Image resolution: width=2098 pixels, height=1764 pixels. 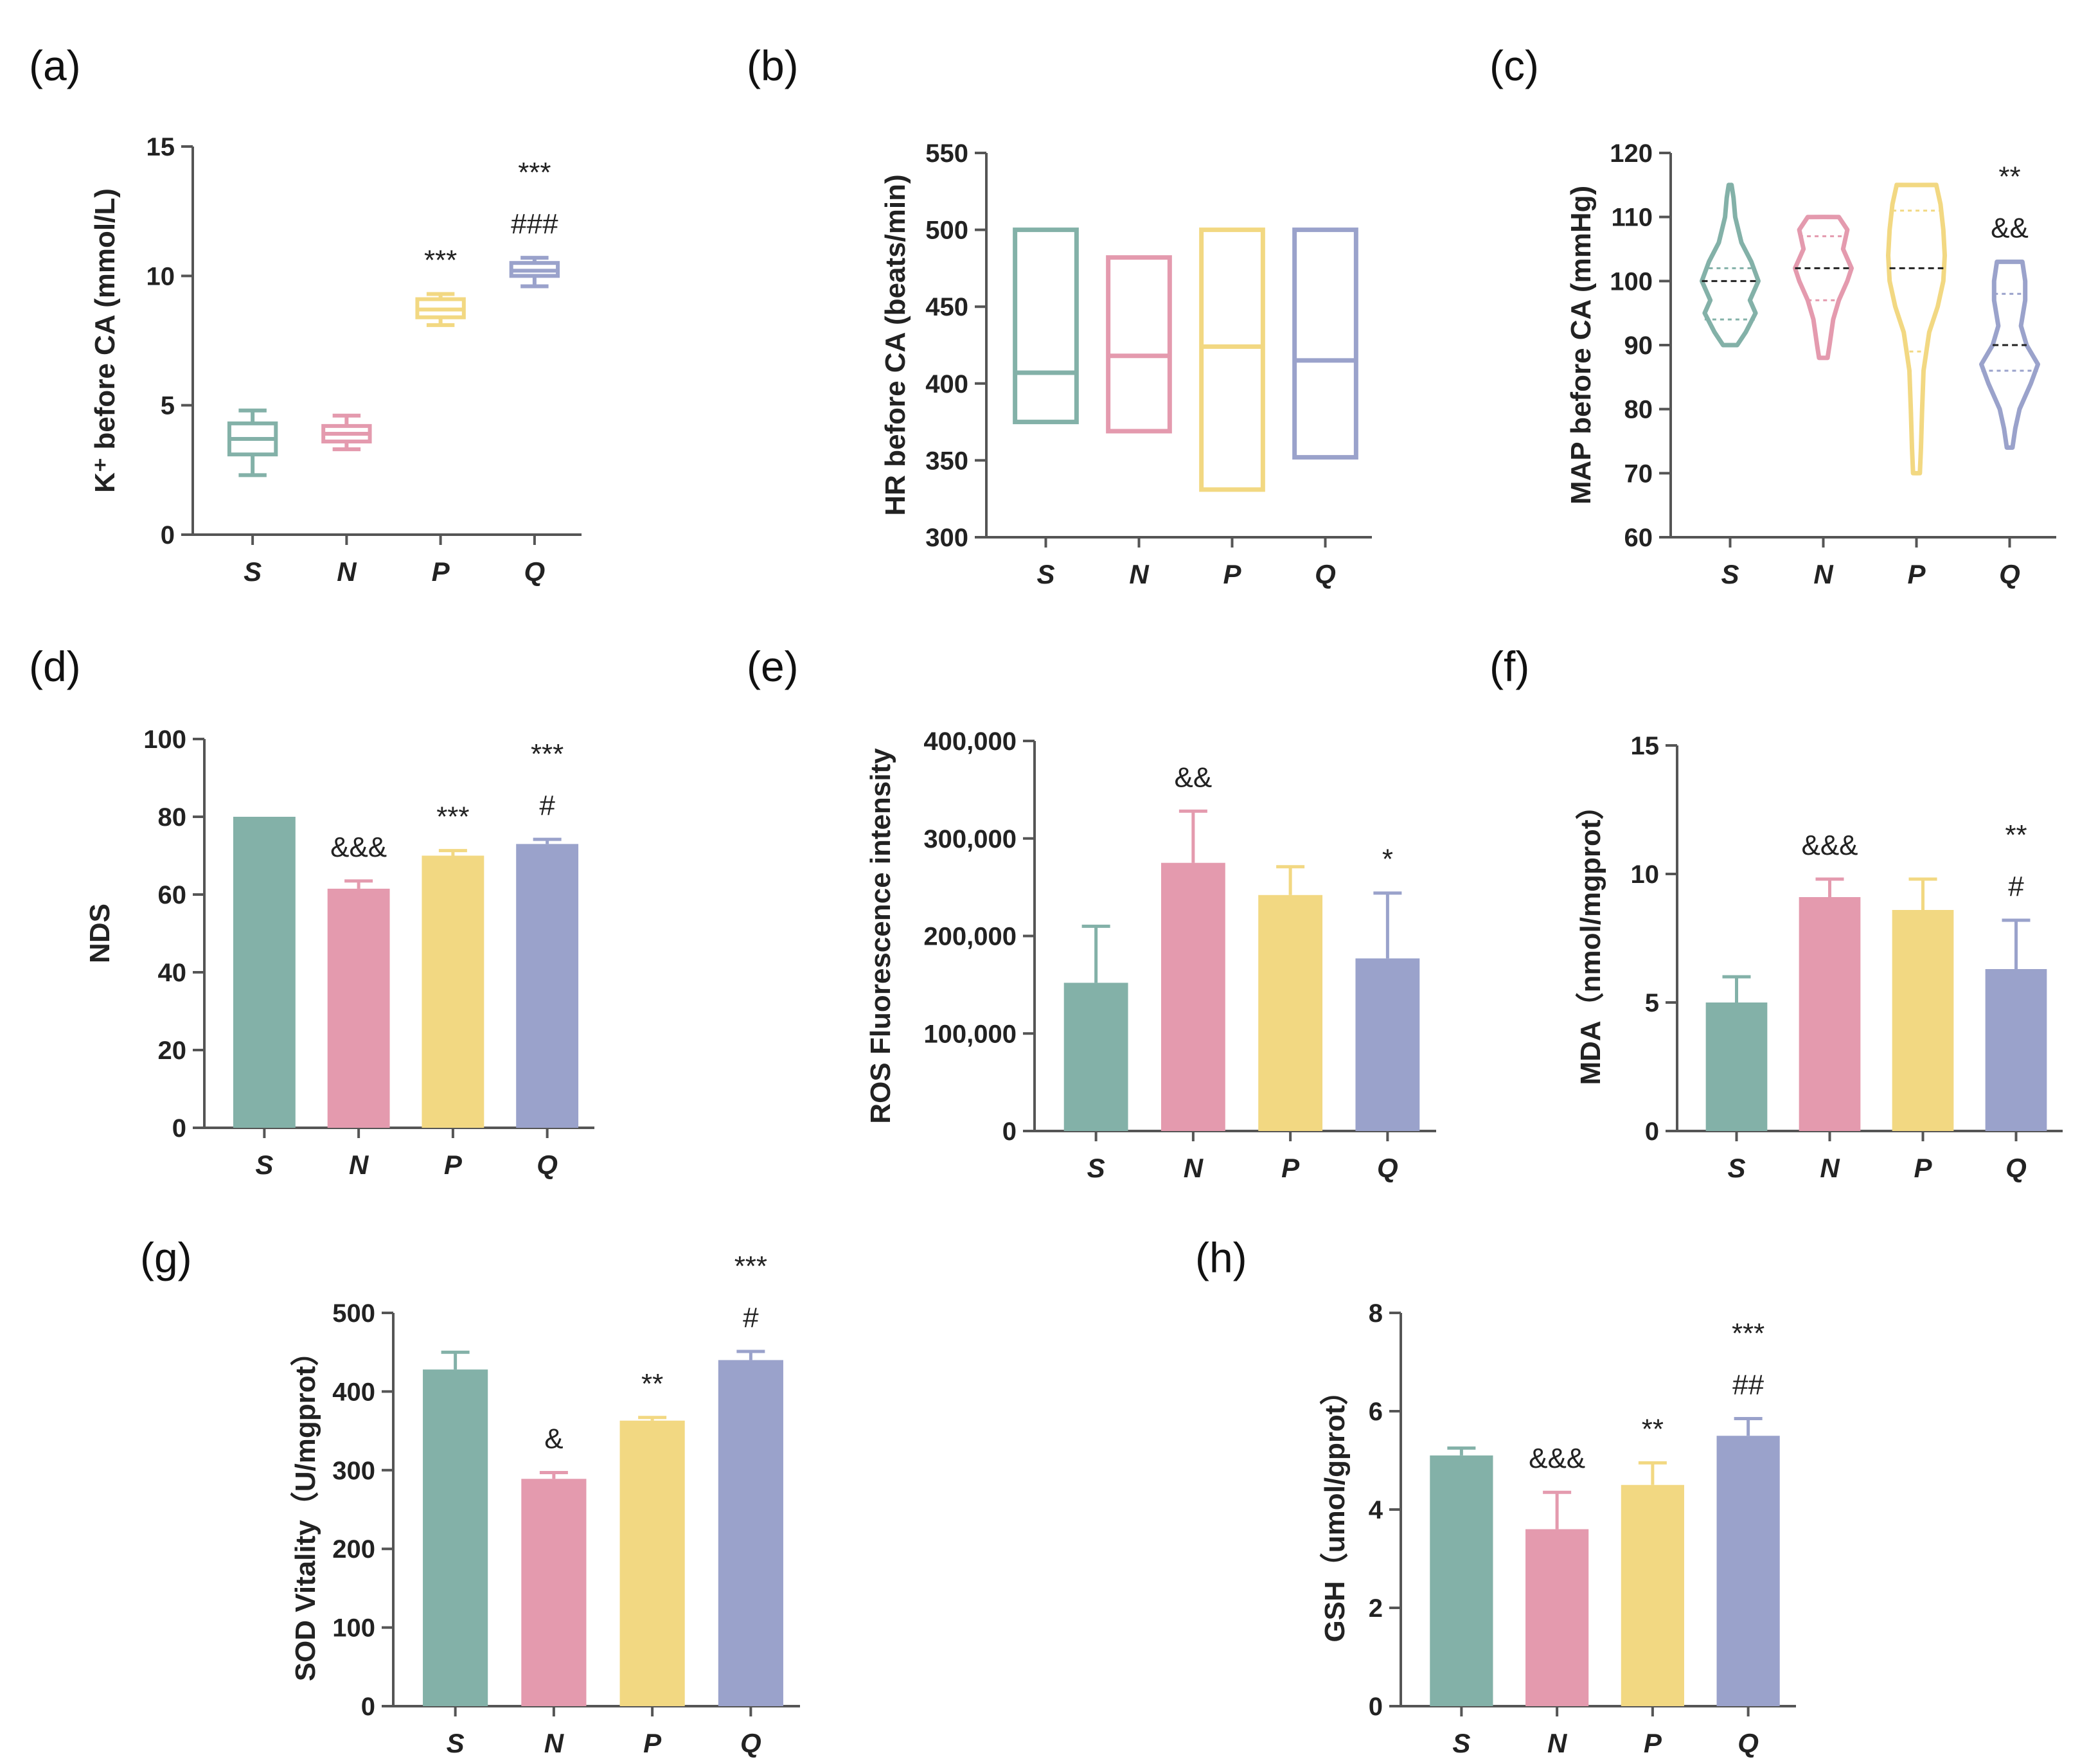 What do you see at coordinates (1638, 346) in the screenshot?
I see `y-tick-label: 90` at bounding box center [1638, 346].